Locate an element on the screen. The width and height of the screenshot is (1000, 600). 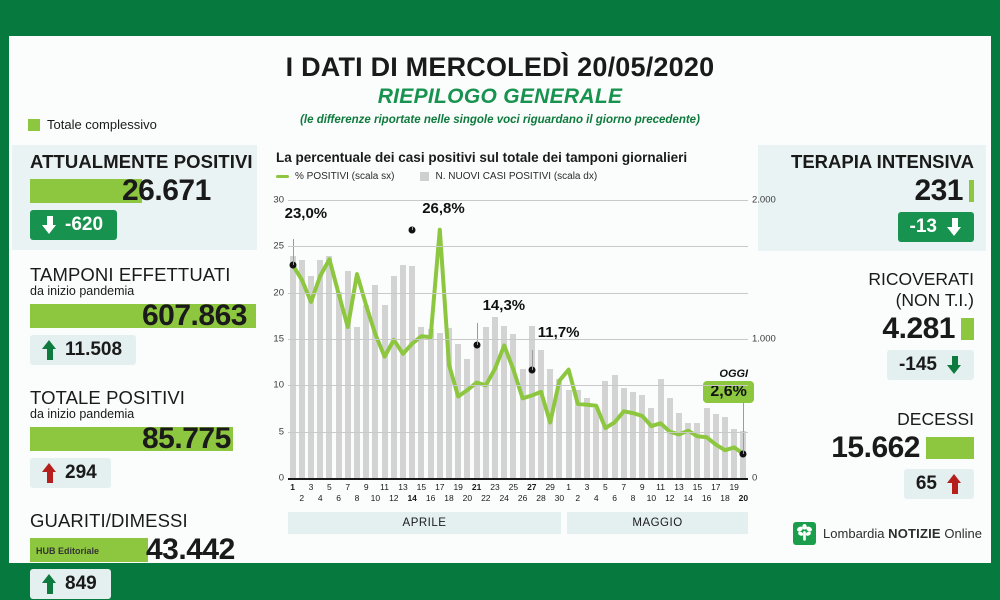
x-axis-tick: 4 is located at coordinates (596, 498).